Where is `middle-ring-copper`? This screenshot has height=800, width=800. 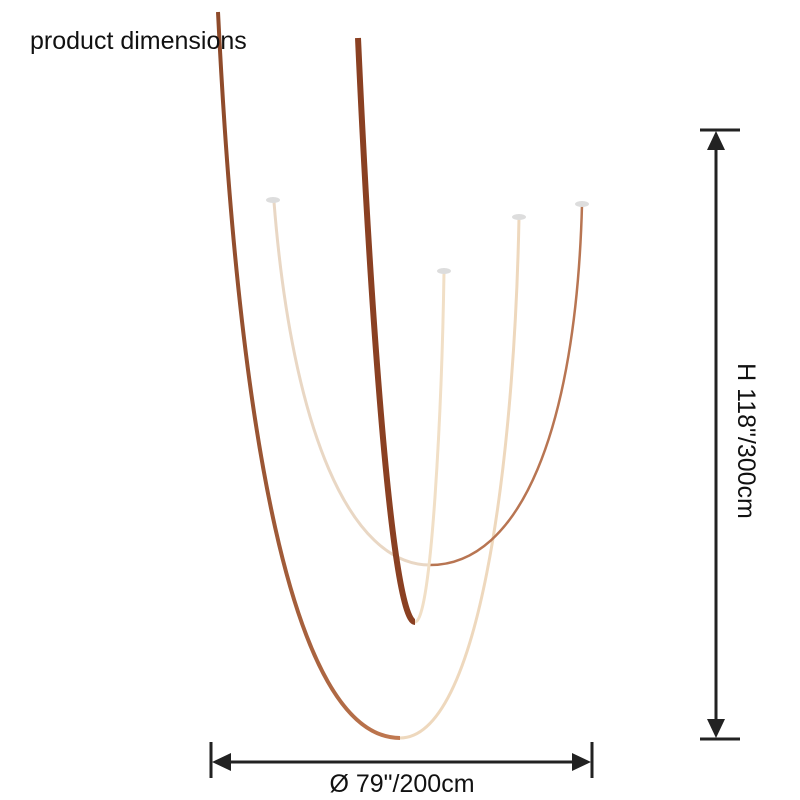 middle-ring-copper is located at coordinates (506, 385).